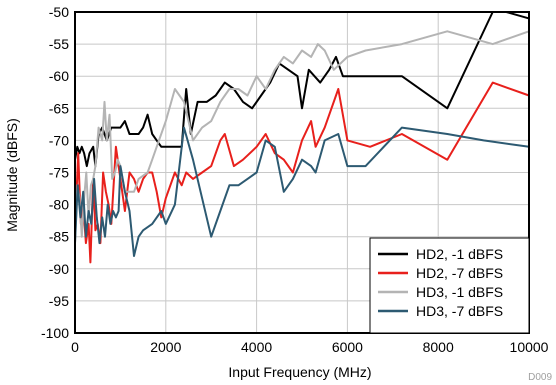 This screenshot has width=556, height=385. Describe the element at coordinates (59, 173) in the screenshot. I see `y-tick-label: -75` at that location.